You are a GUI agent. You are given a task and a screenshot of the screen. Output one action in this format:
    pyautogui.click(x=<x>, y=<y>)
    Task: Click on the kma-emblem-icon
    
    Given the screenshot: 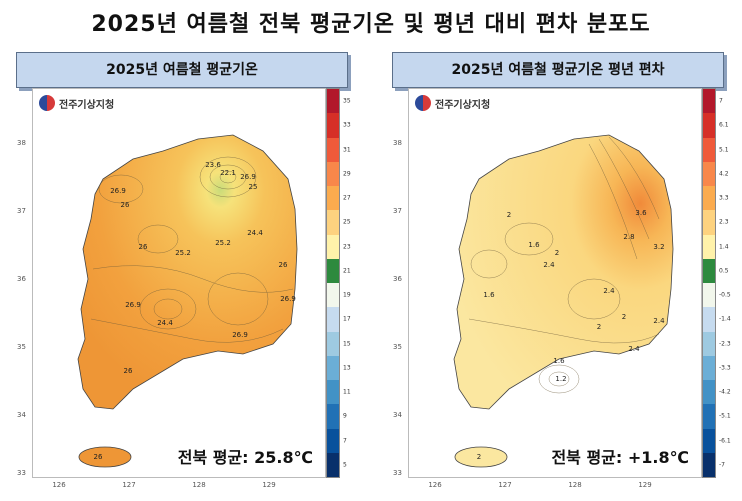 What is the action you would take?
    pyautogui.click(x=423, y=103)
    